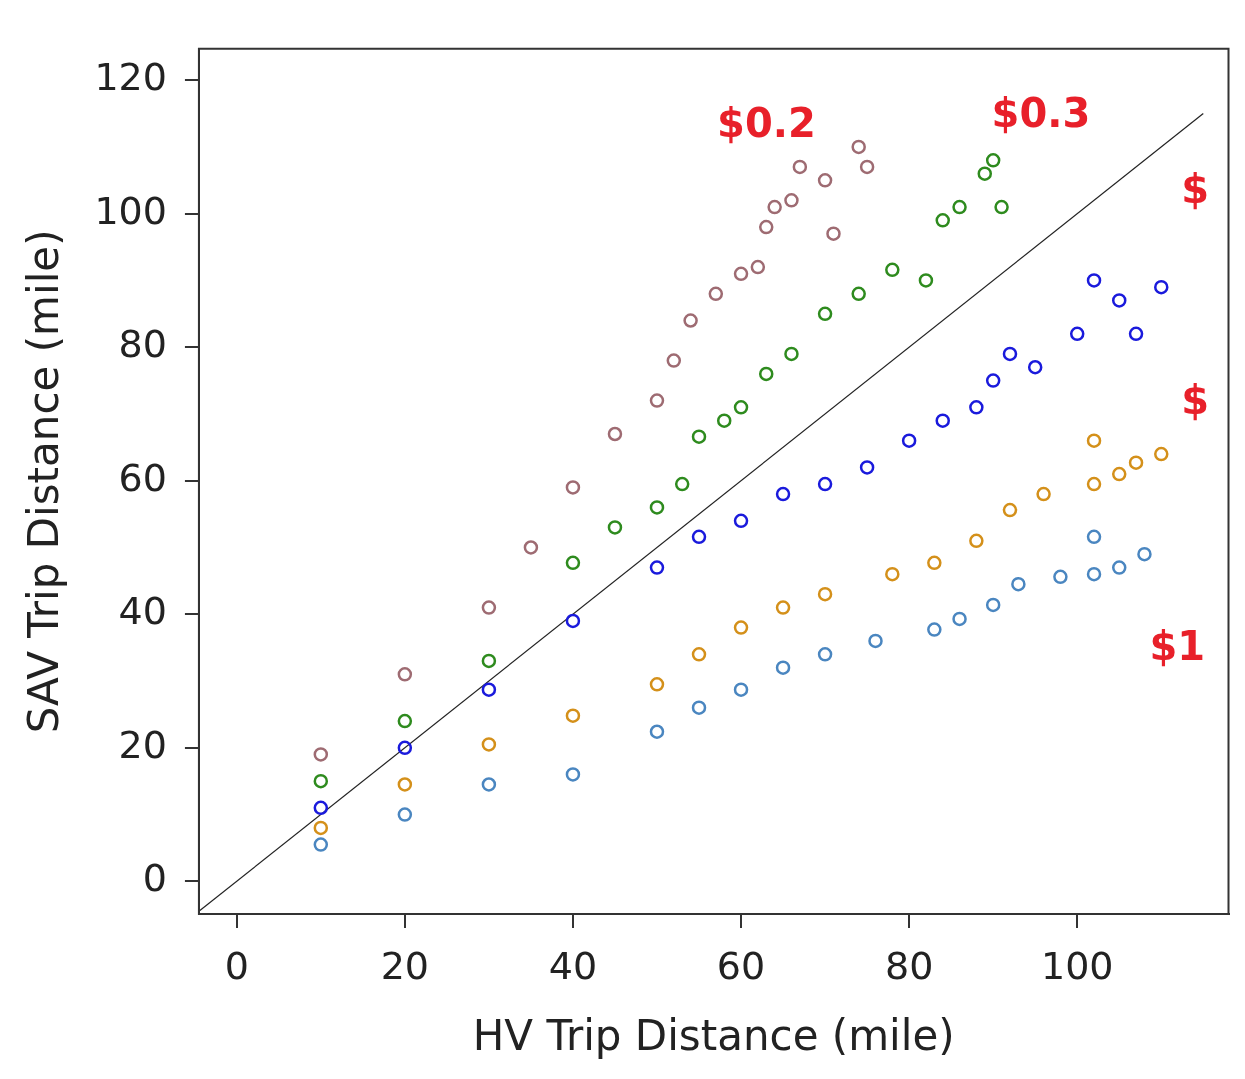 The image size is (1245, 1079). I want to click on series-label: $0.3, so click(1041, 113).